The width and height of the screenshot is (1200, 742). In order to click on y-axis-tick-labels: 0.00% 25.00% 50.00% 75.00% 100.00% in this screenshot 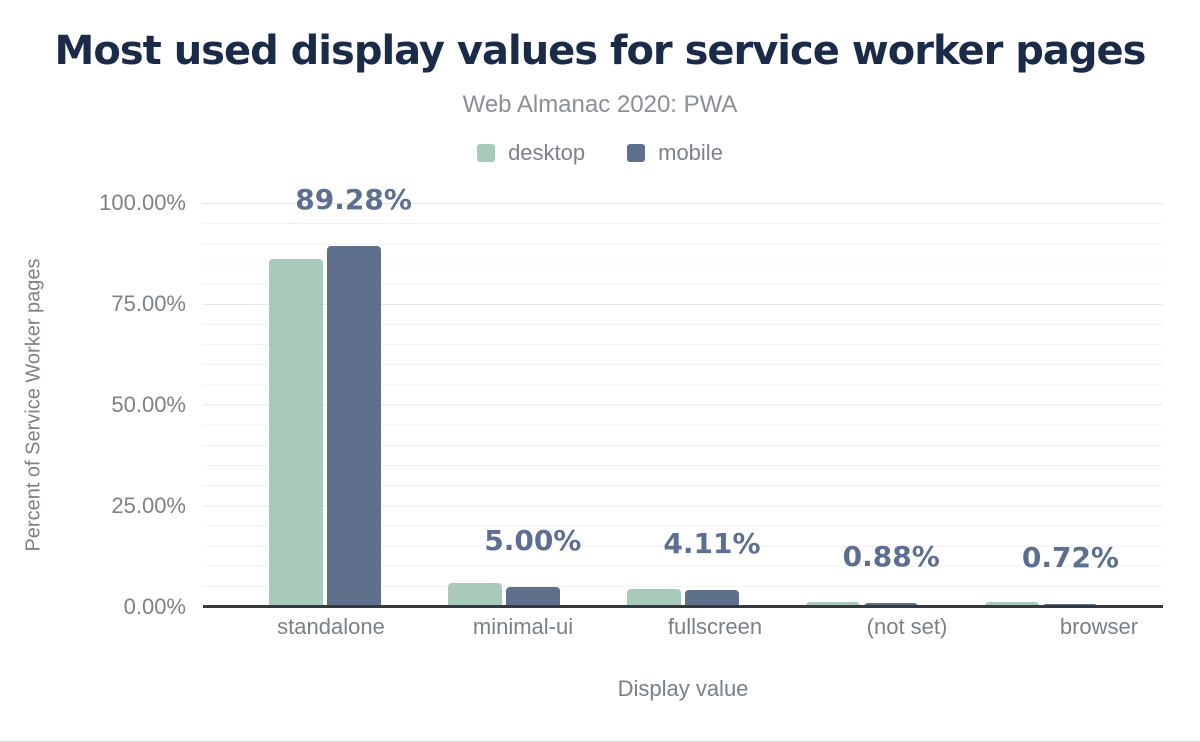, I will do `click(96, 404)`.